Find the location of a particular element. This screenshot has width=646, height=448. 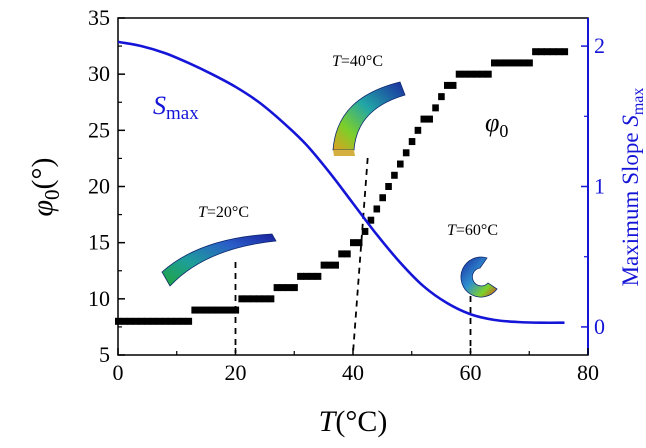

y-left-axis-title-unit: (°) is located at coordinates (42, 173).